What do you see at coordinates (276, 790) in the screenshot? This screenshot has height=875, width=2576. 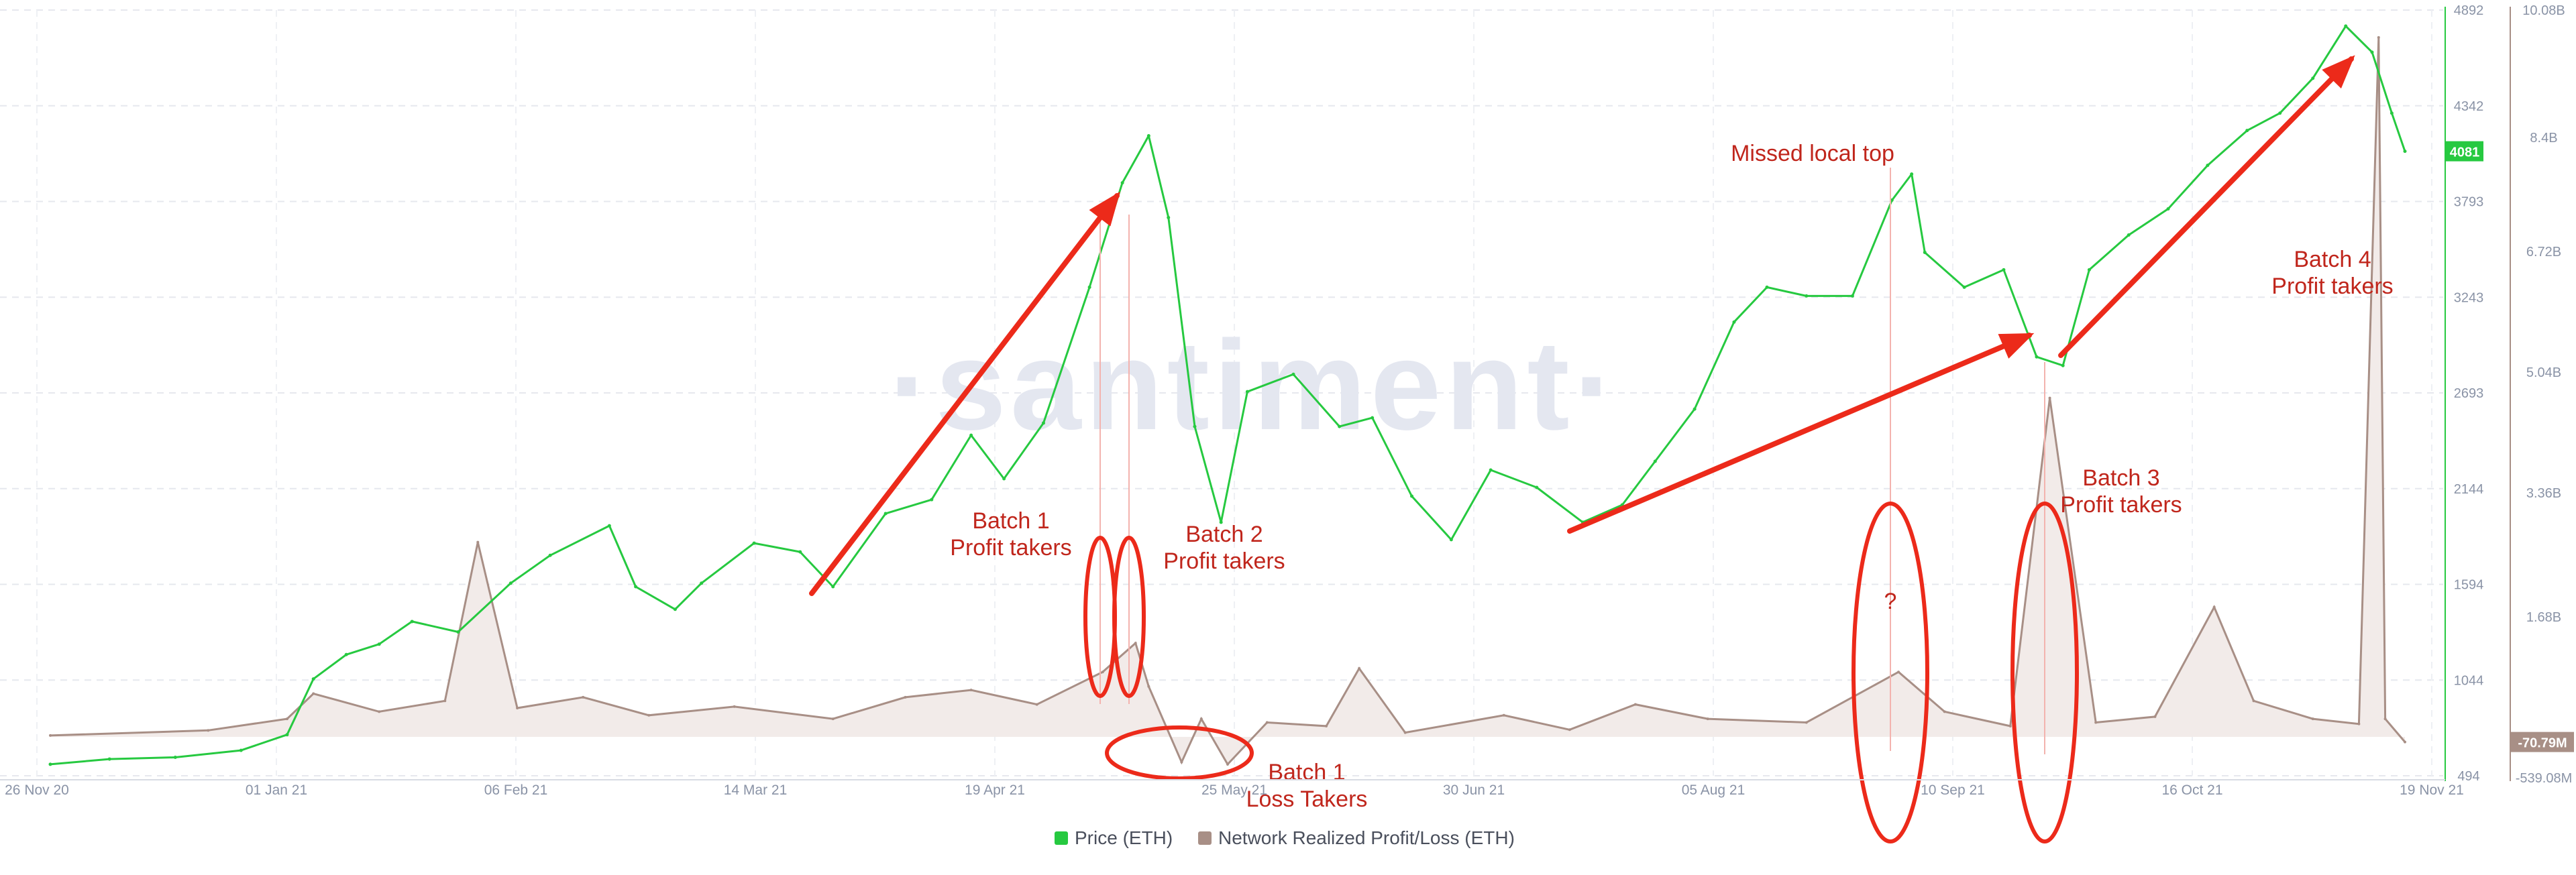 I see `x-tick-label: 01 Jan 21` at bounding box center [276, 790].